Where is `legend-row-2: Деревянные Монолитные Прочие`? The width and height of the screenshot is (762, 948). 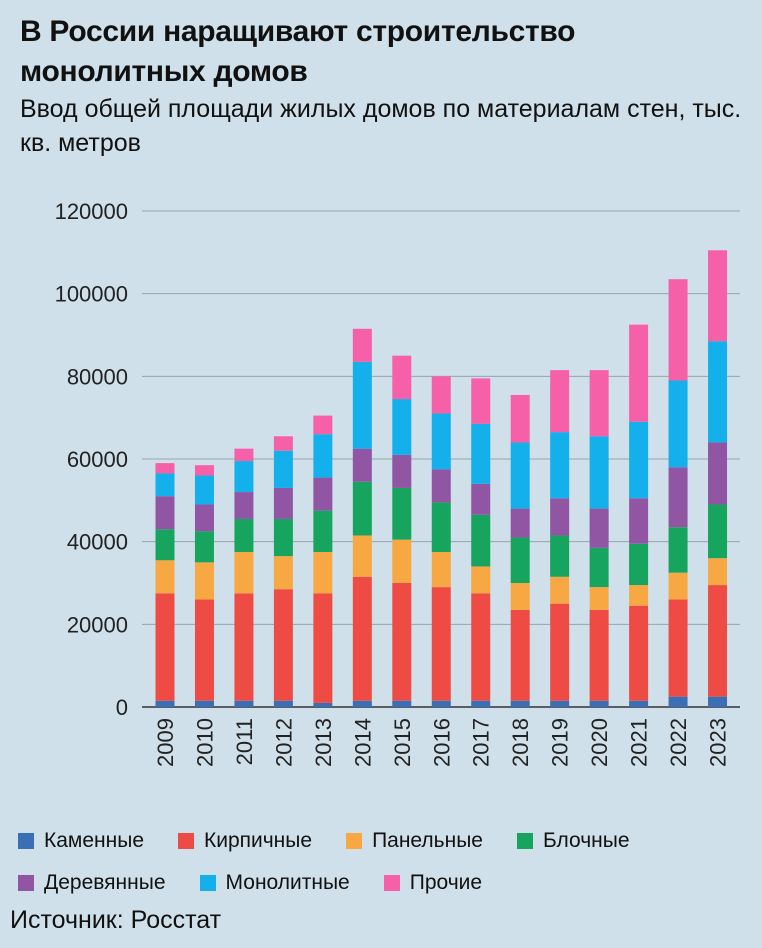
legend-row-2: Деревянные Монолитные Прочие is located at coordinates (388, 883).